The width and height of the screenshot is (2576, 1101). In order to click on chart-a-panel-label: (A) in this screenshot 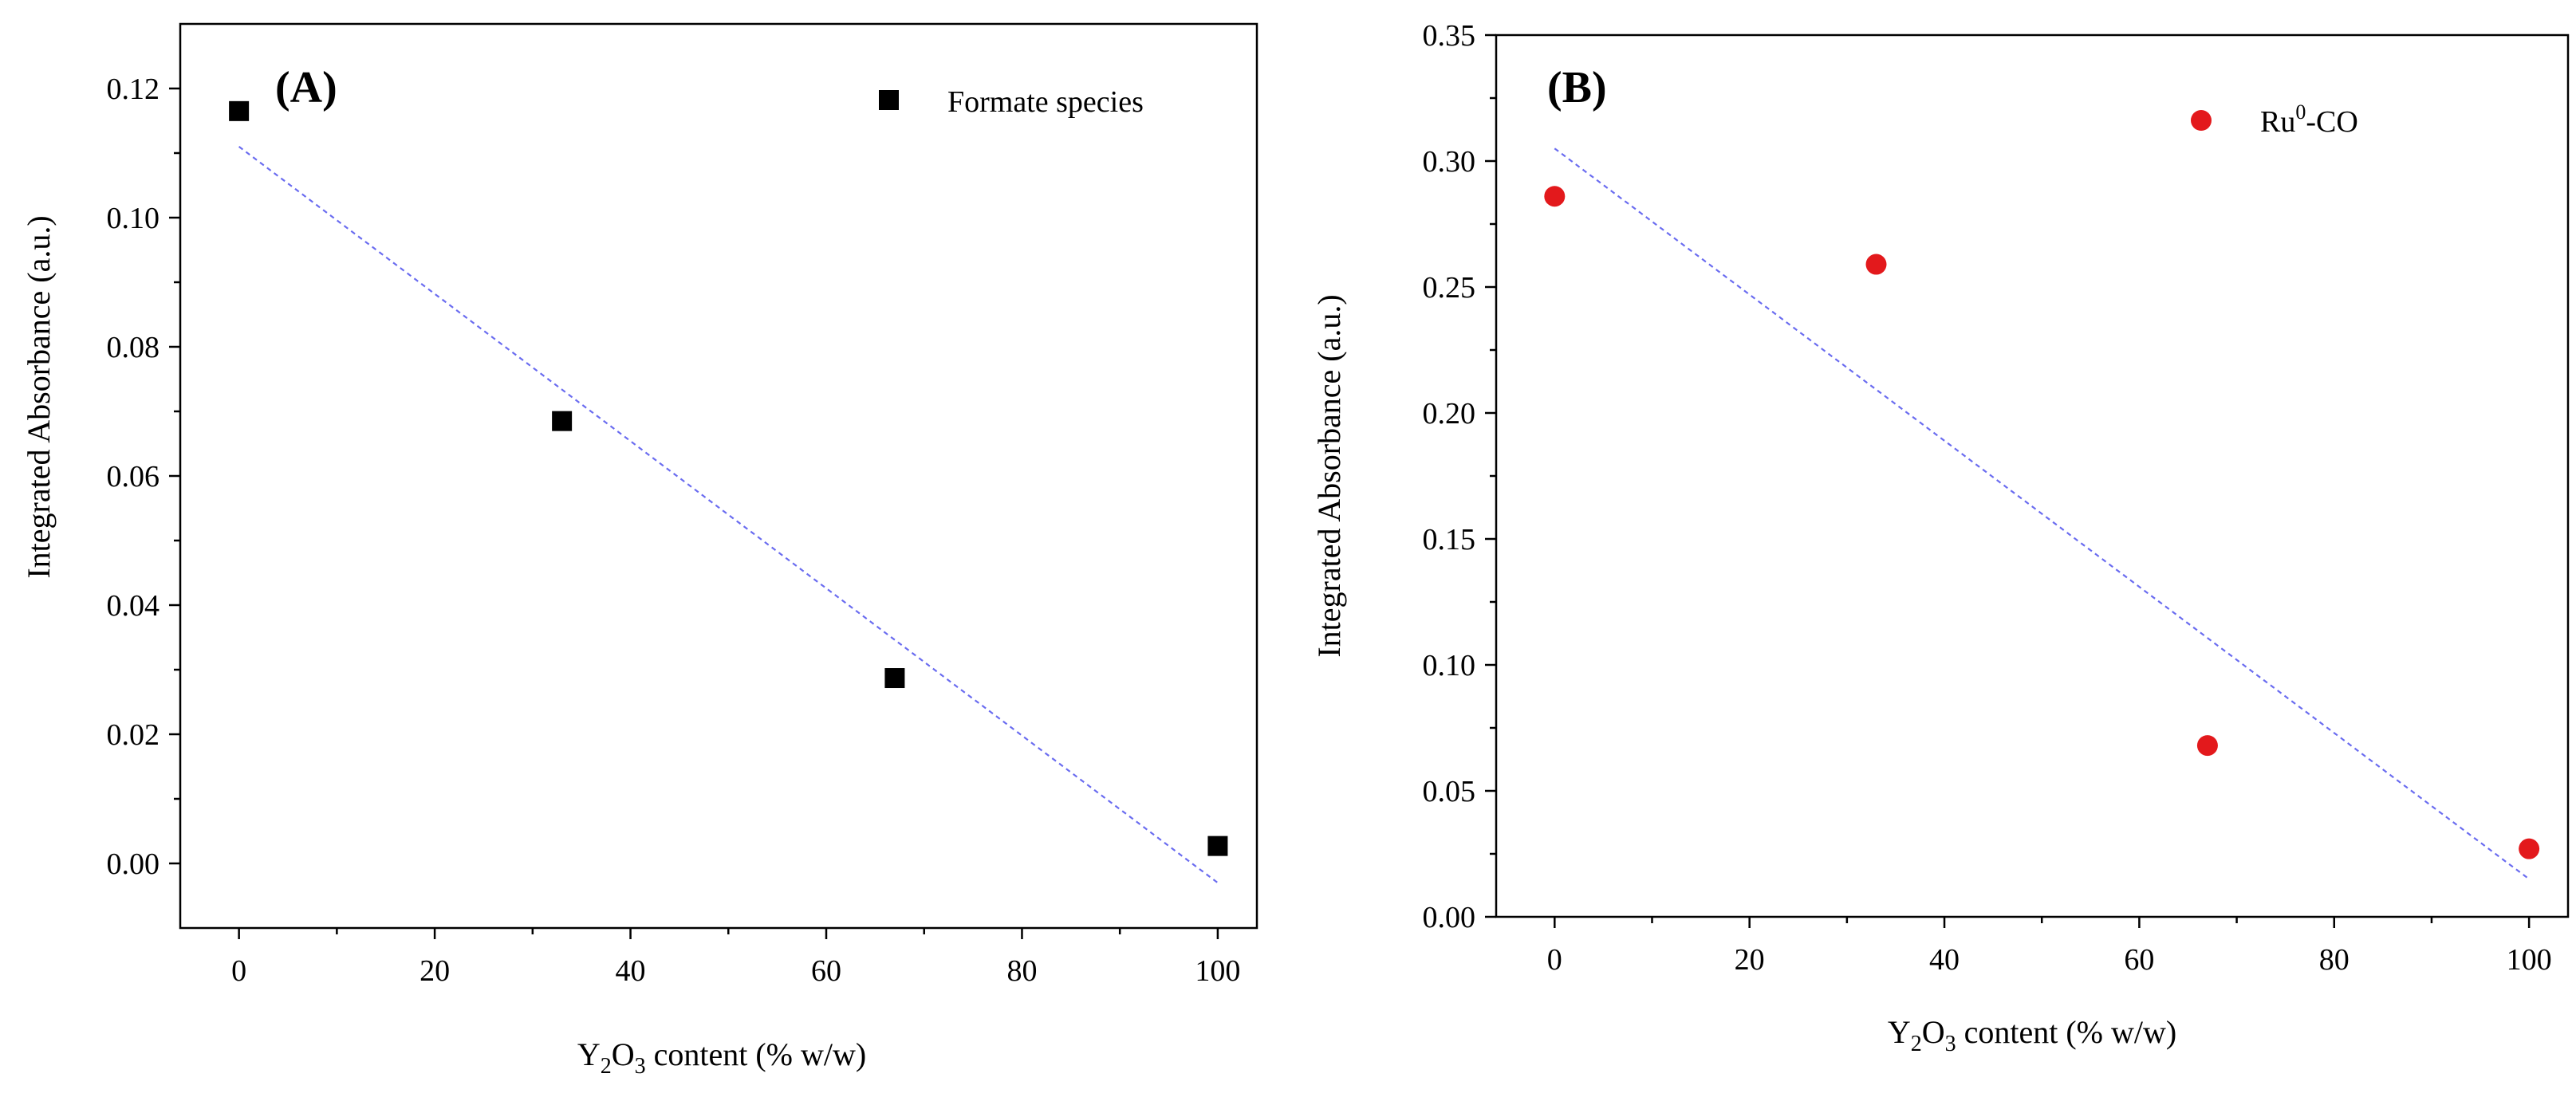, I will do `click(306, 87)`.